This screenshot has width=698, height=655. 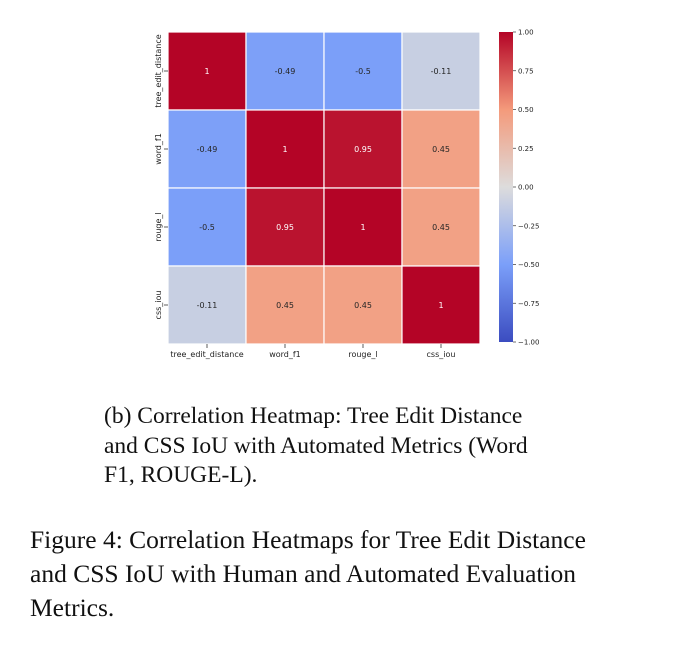 What do you see at coordinates (526, 188) in the screenshot?
I see `colorbar-tick-label: 0.00` at bounding box center [526, 188].